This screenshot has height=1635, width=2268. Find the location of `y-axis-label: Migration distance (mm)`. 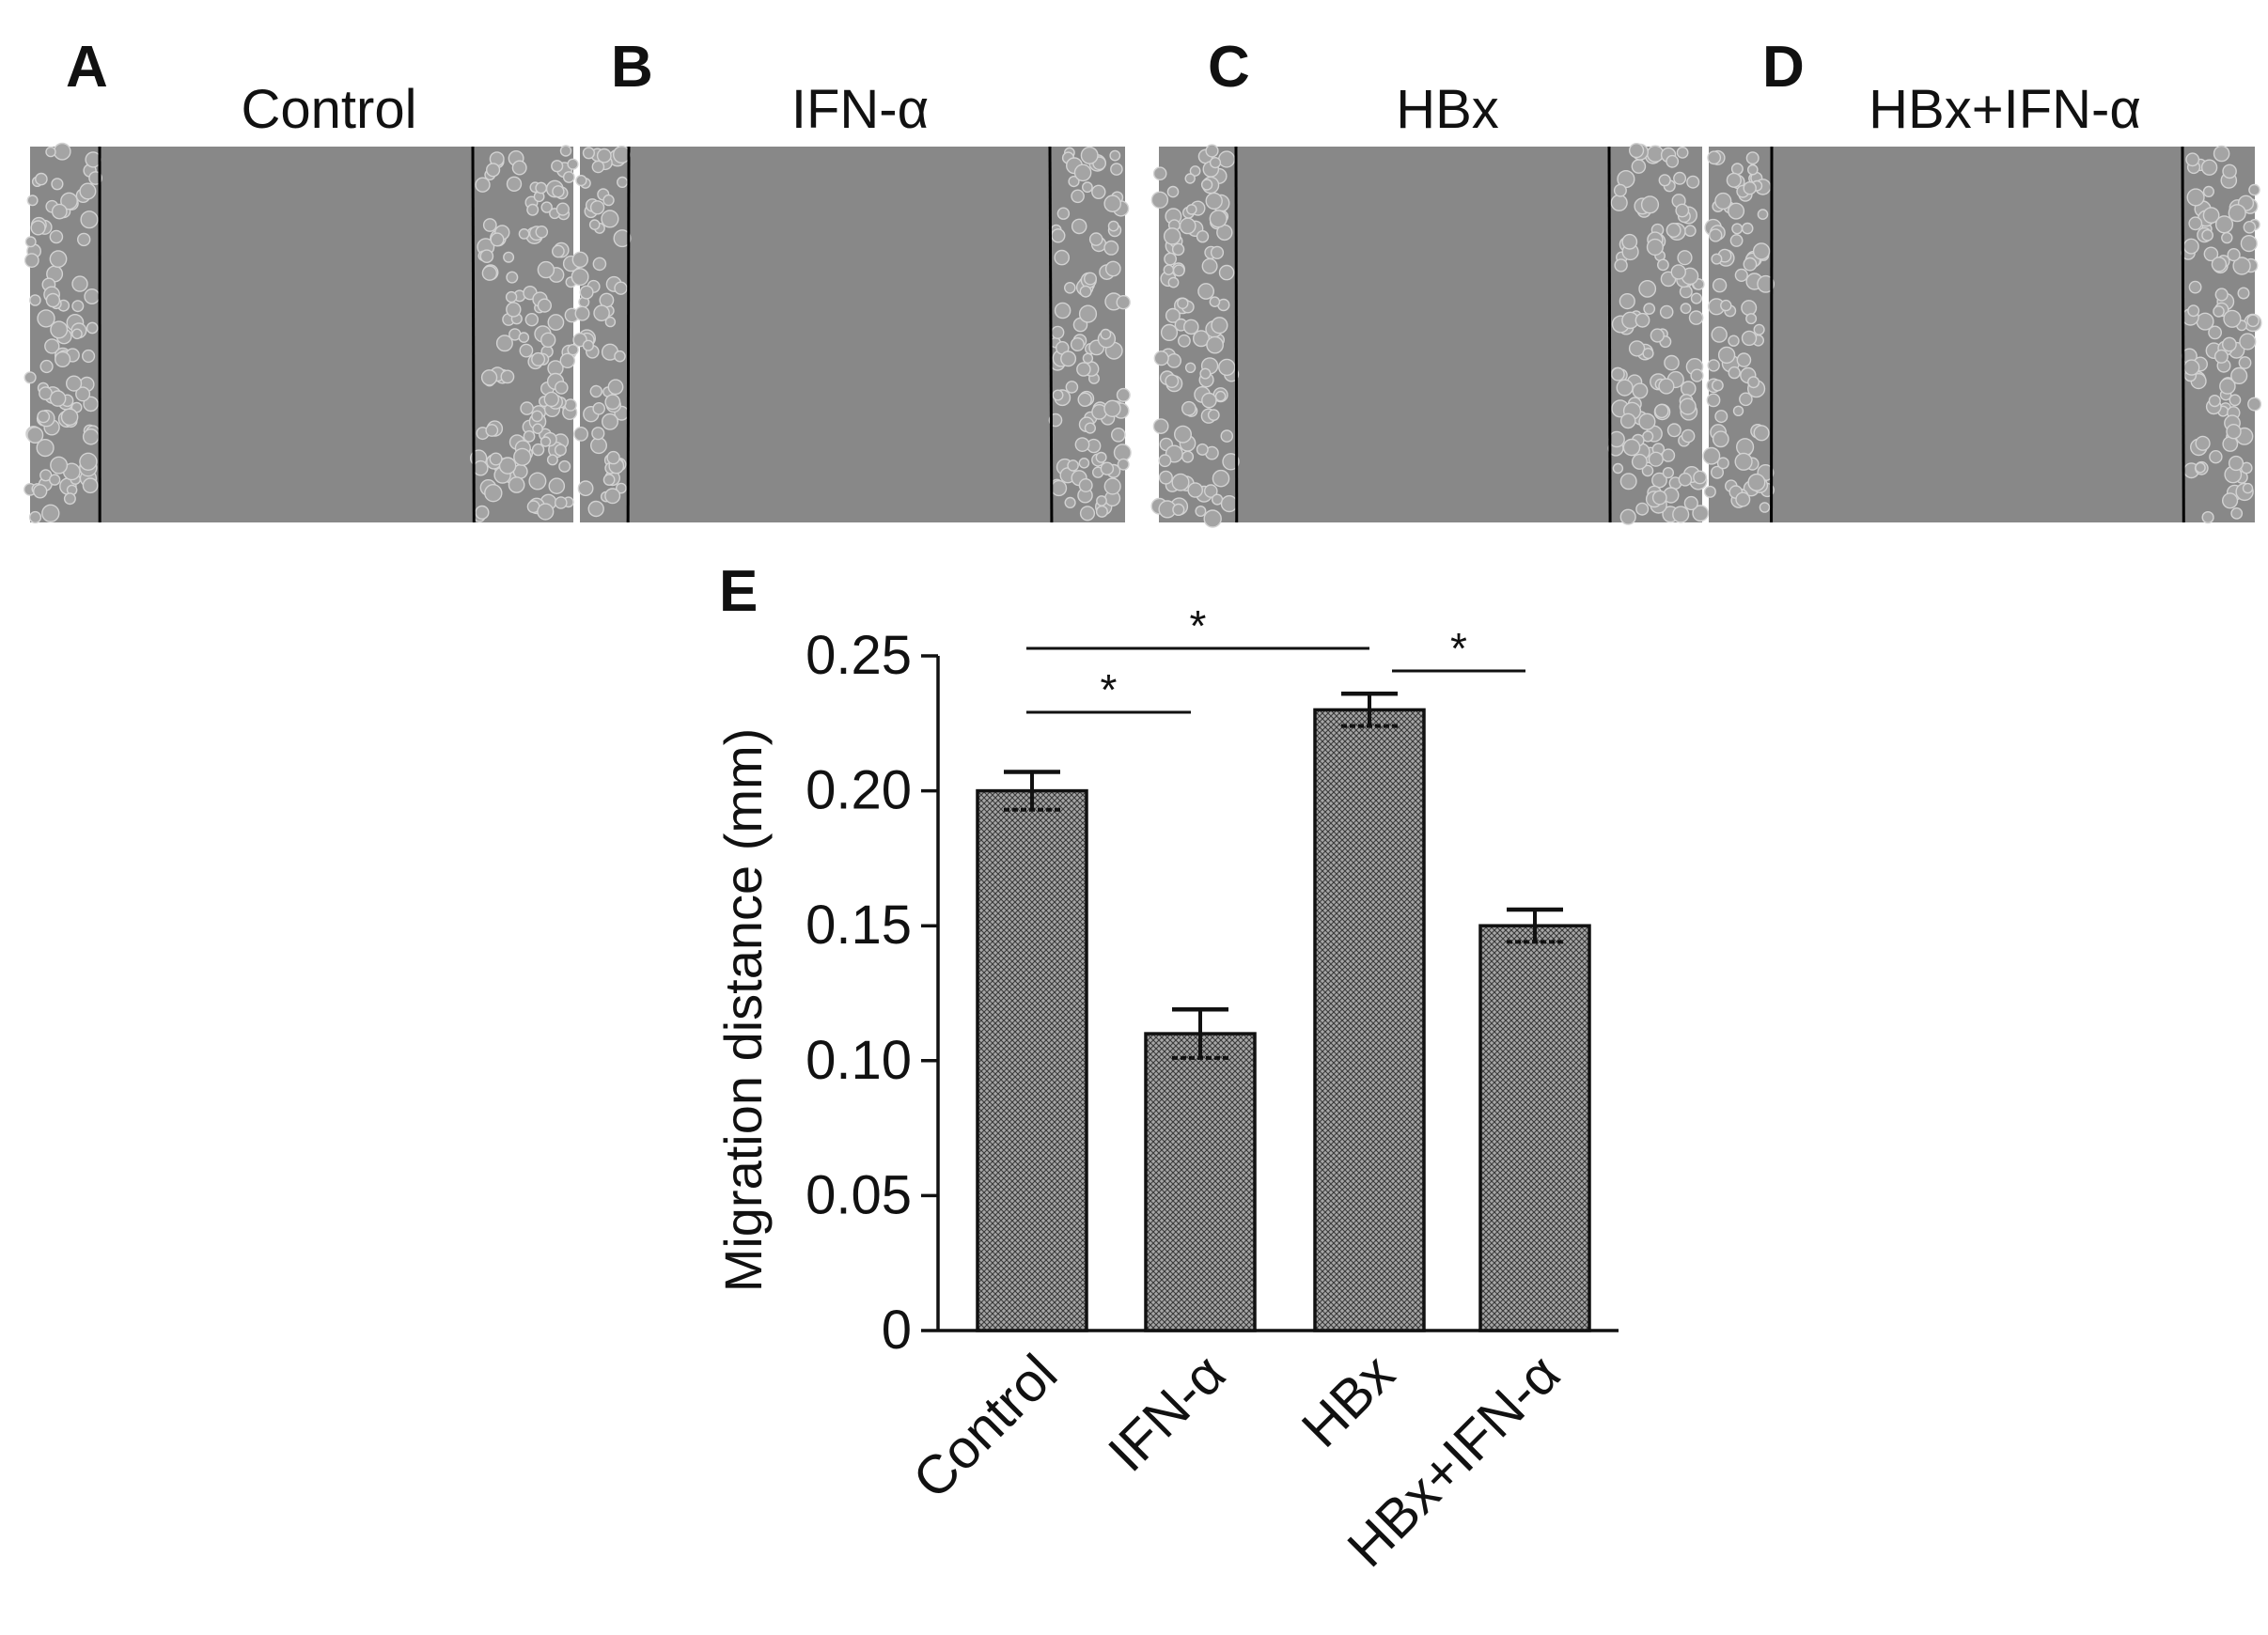

y-axis-label: Migration distance (mm) is located at coordinates (743, 1011).